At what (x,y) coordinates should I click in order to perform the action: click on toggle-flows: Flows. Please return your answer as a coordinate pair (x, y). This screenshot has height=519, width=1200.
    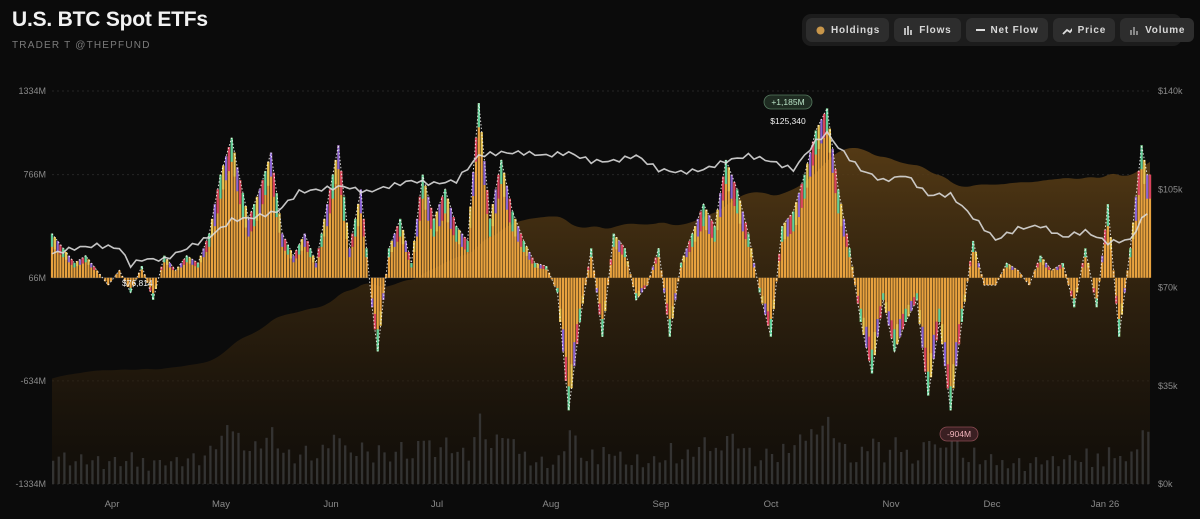
    Looking at the image, I should click on (927, 30).